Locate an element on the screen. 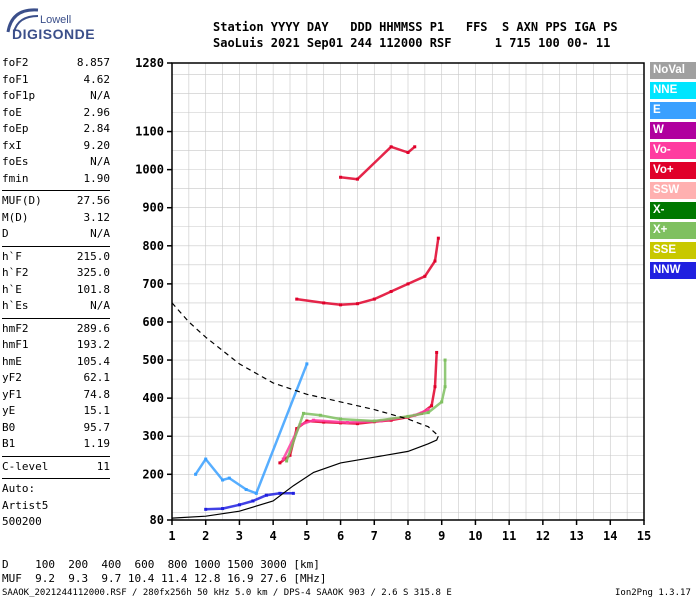  param-value: 2.96 is located at coordinates (97, 112).